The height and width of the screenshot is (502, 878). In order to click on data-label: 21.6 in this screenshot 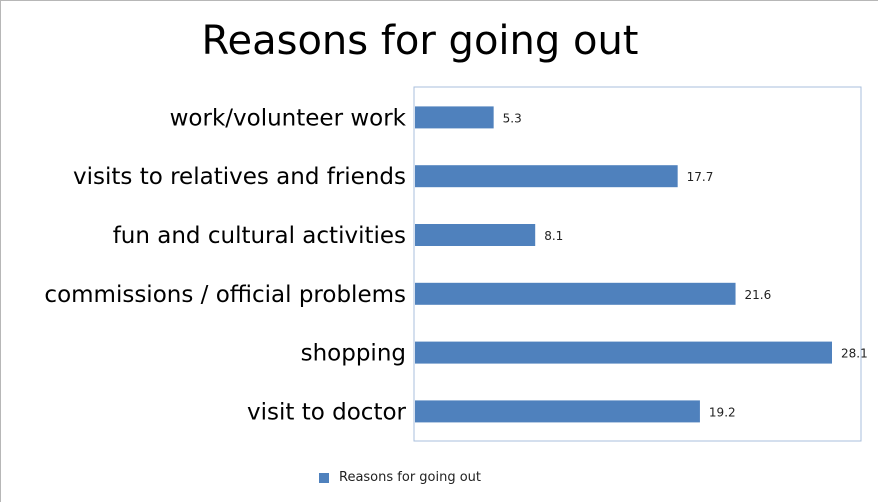, I will do `click(758, 295)`.